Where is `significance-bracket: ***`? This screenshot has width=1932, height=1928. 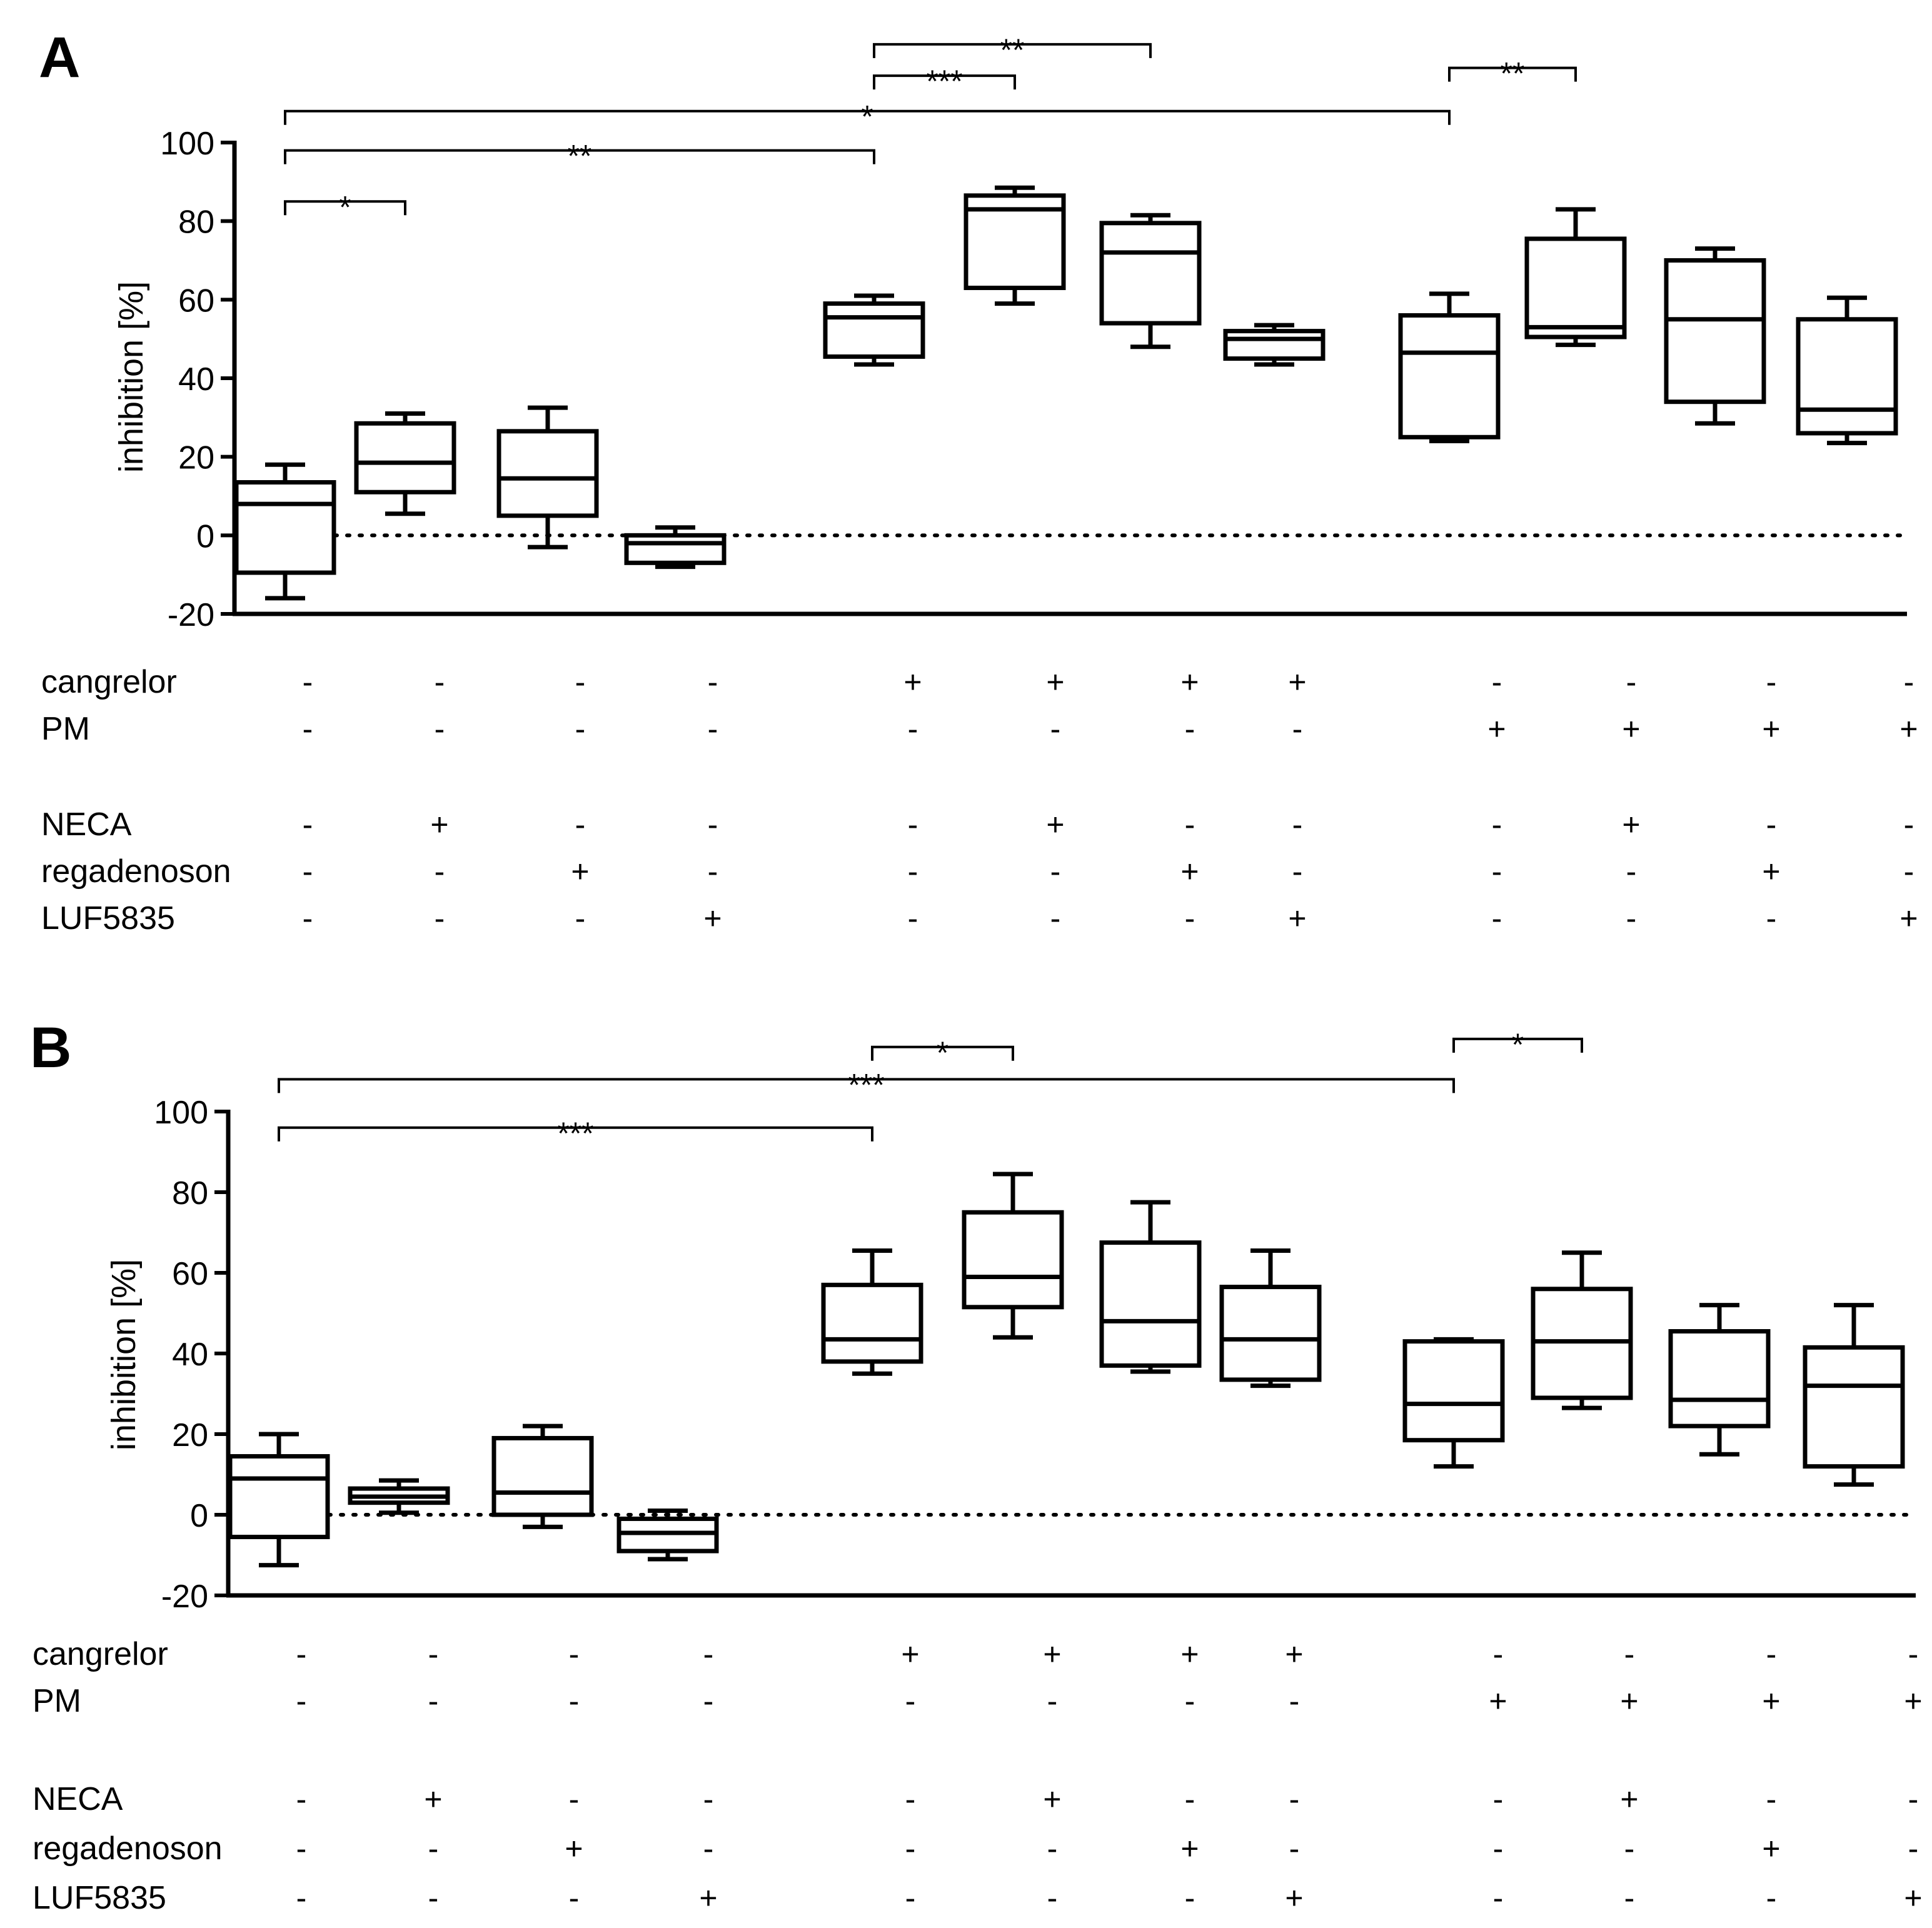
significance-bracket: *** is located at coordinates (944, 82).